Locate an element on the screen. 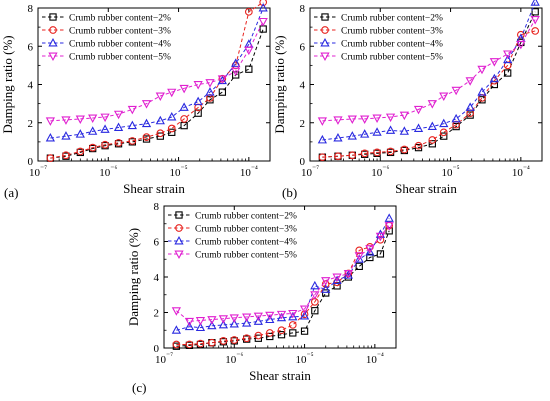 The image size is (550, 401). panel-label: (a) is located at coordinates (11, 192).